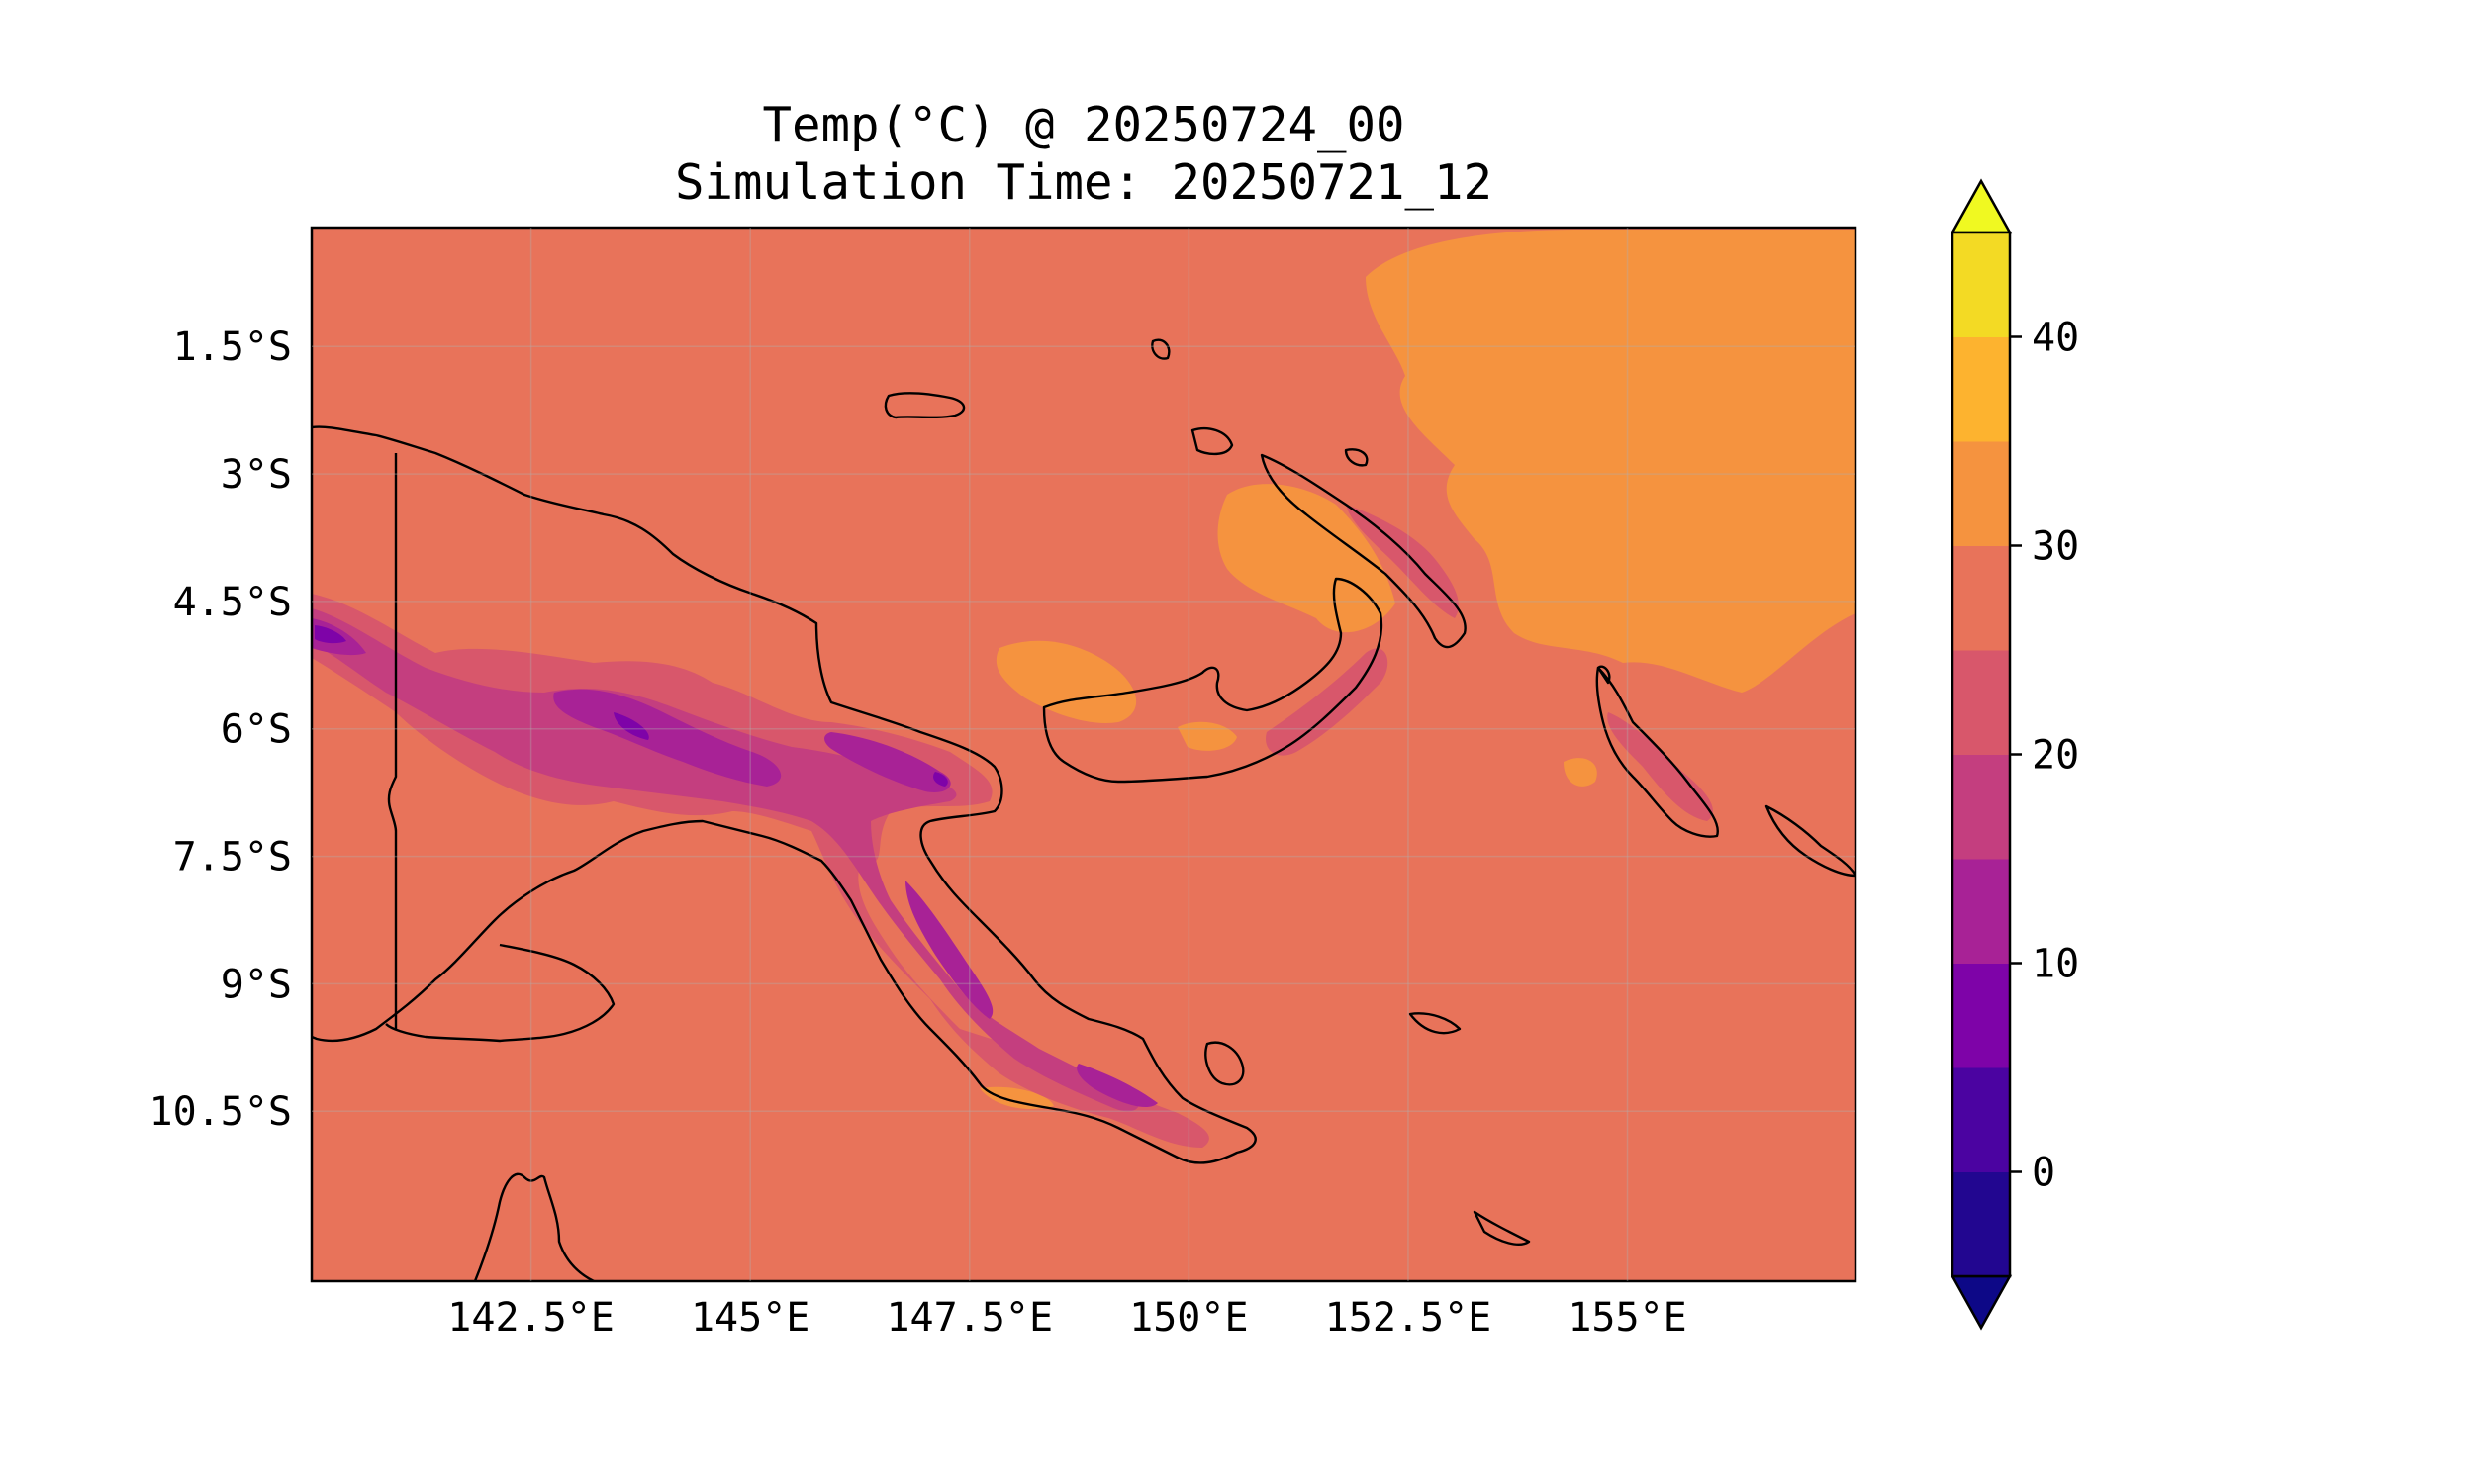 The width and height of the screenshot is (2474, 1484). I want to click on contour-coldest-east, so click(941, 779).